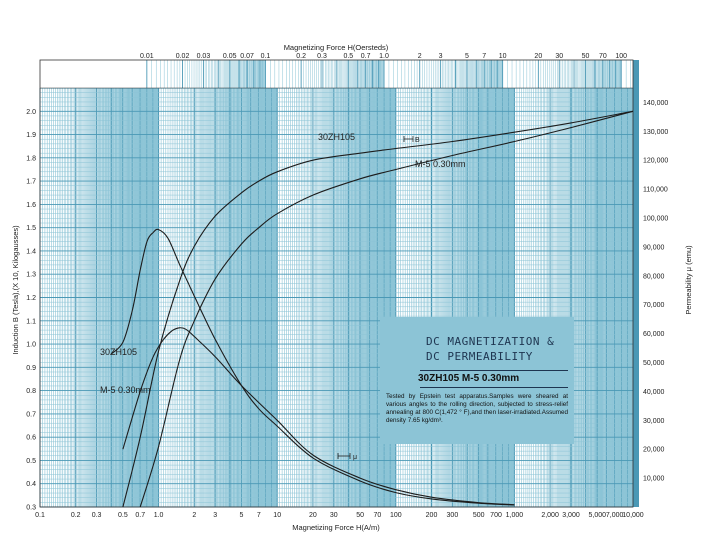 Image resolution: width=701 pixels, height=551 pixels. Describe the element at coordinates (496, 515) in the screenshot. I see `x-tick-label-bottom: 700` at that location.